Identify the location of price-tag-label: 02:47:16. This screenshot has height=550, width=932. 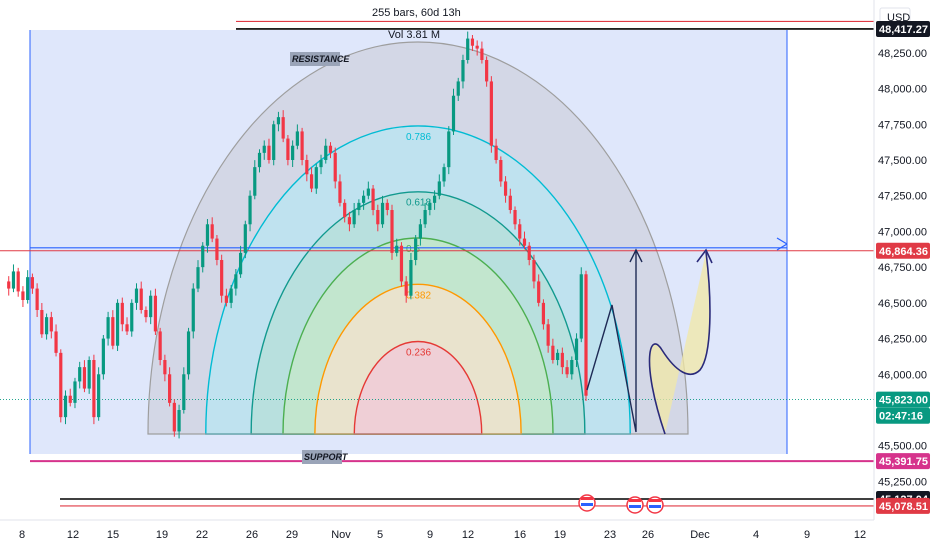
(901, 417).